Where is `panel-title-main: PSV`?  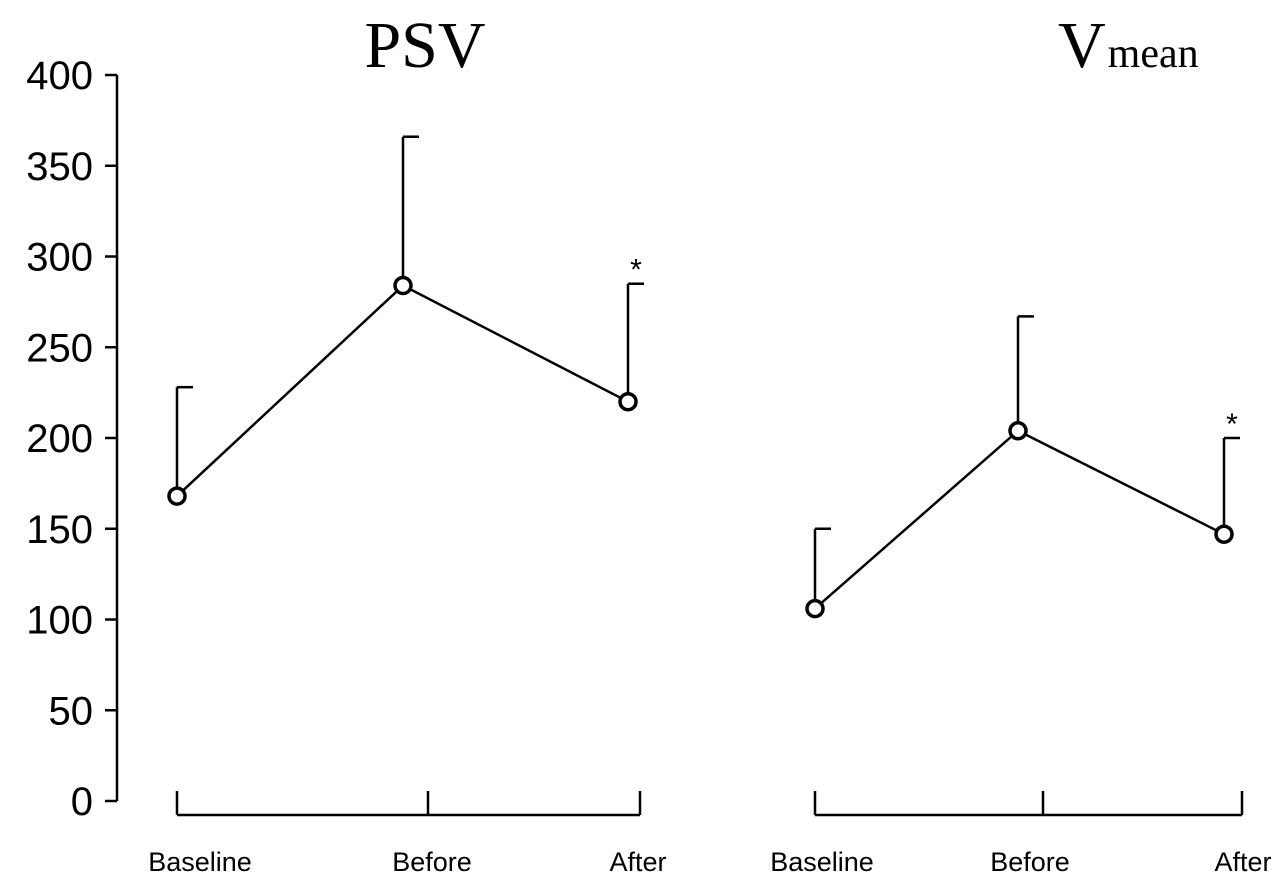
panel-title-main: PSV is located at coordinates (424, 45).